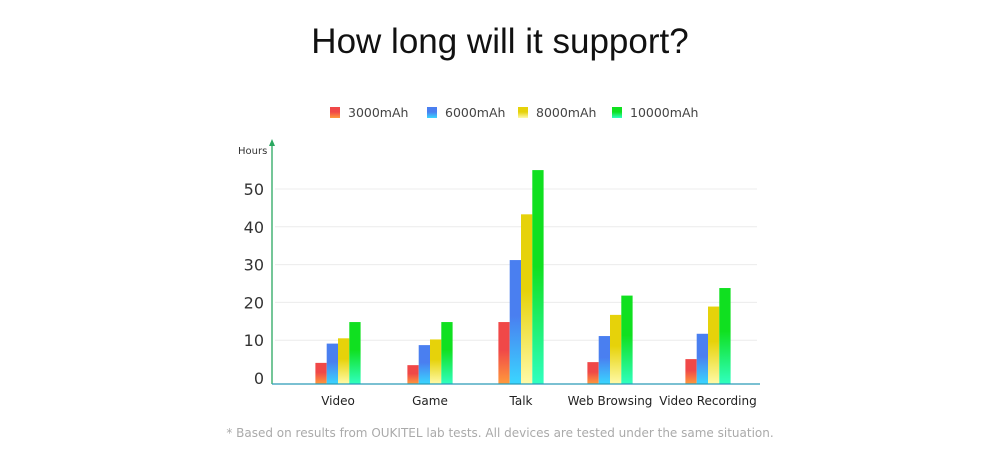 This screenshot has width=1000, height=456. I want to click on bar-6000mAh-game, so click(424, 364).